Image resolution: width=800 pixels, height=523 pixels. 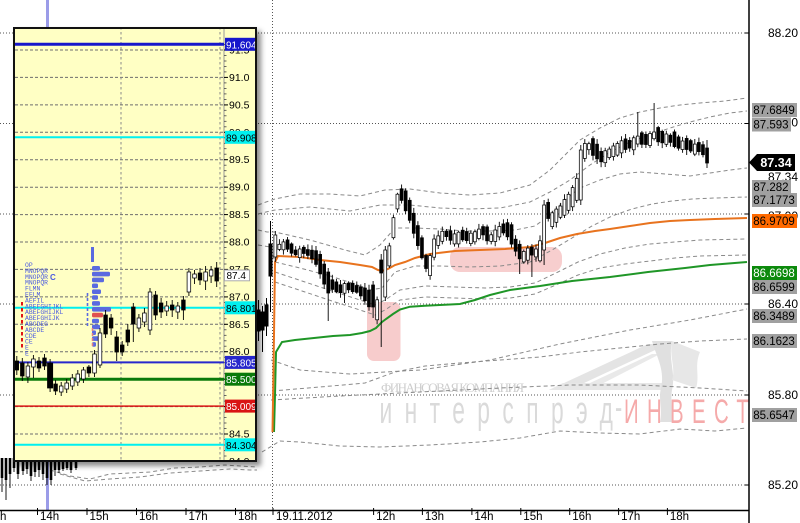 I want to click on svg-text: 86.5, so click(x=239, y=325).